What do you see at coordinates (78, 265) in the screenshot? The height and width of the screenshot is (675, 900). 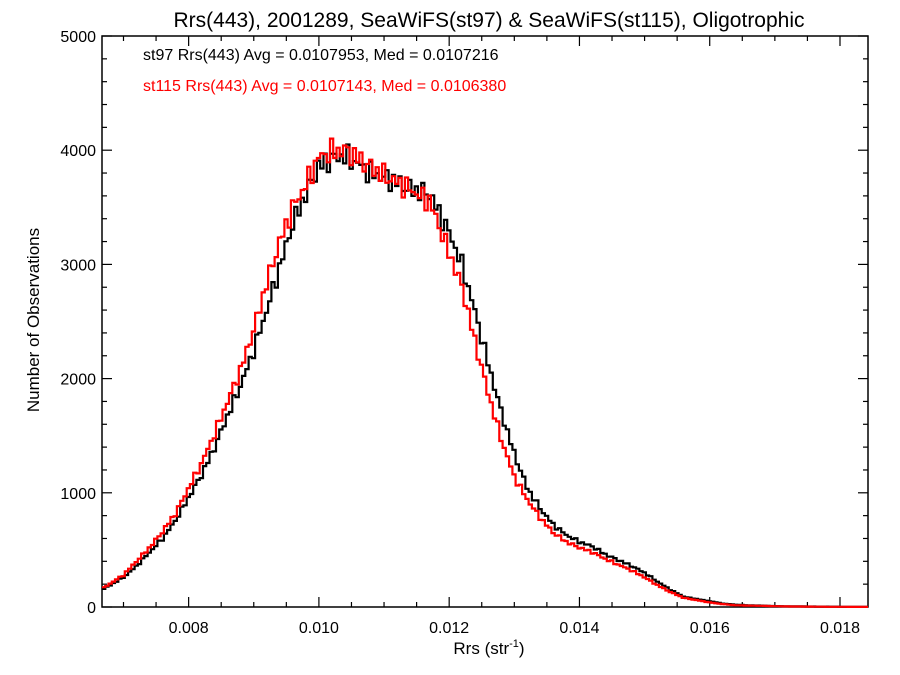 I see `y-tick-label: 3000` at bounding box center [78, 265].